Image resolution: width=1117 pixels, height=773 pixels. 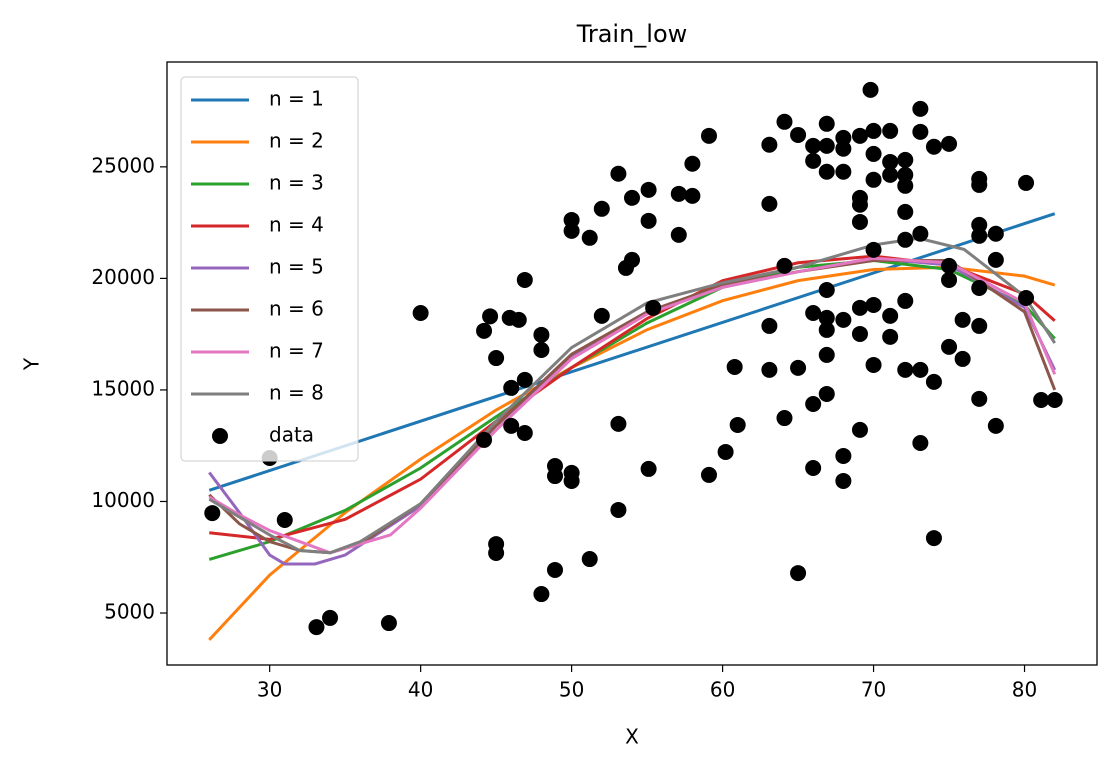 What do you see at coordinates (1024, 690) in the screenshot?
I see `x-tick-label: 80` at bounding box center [1024, 690].